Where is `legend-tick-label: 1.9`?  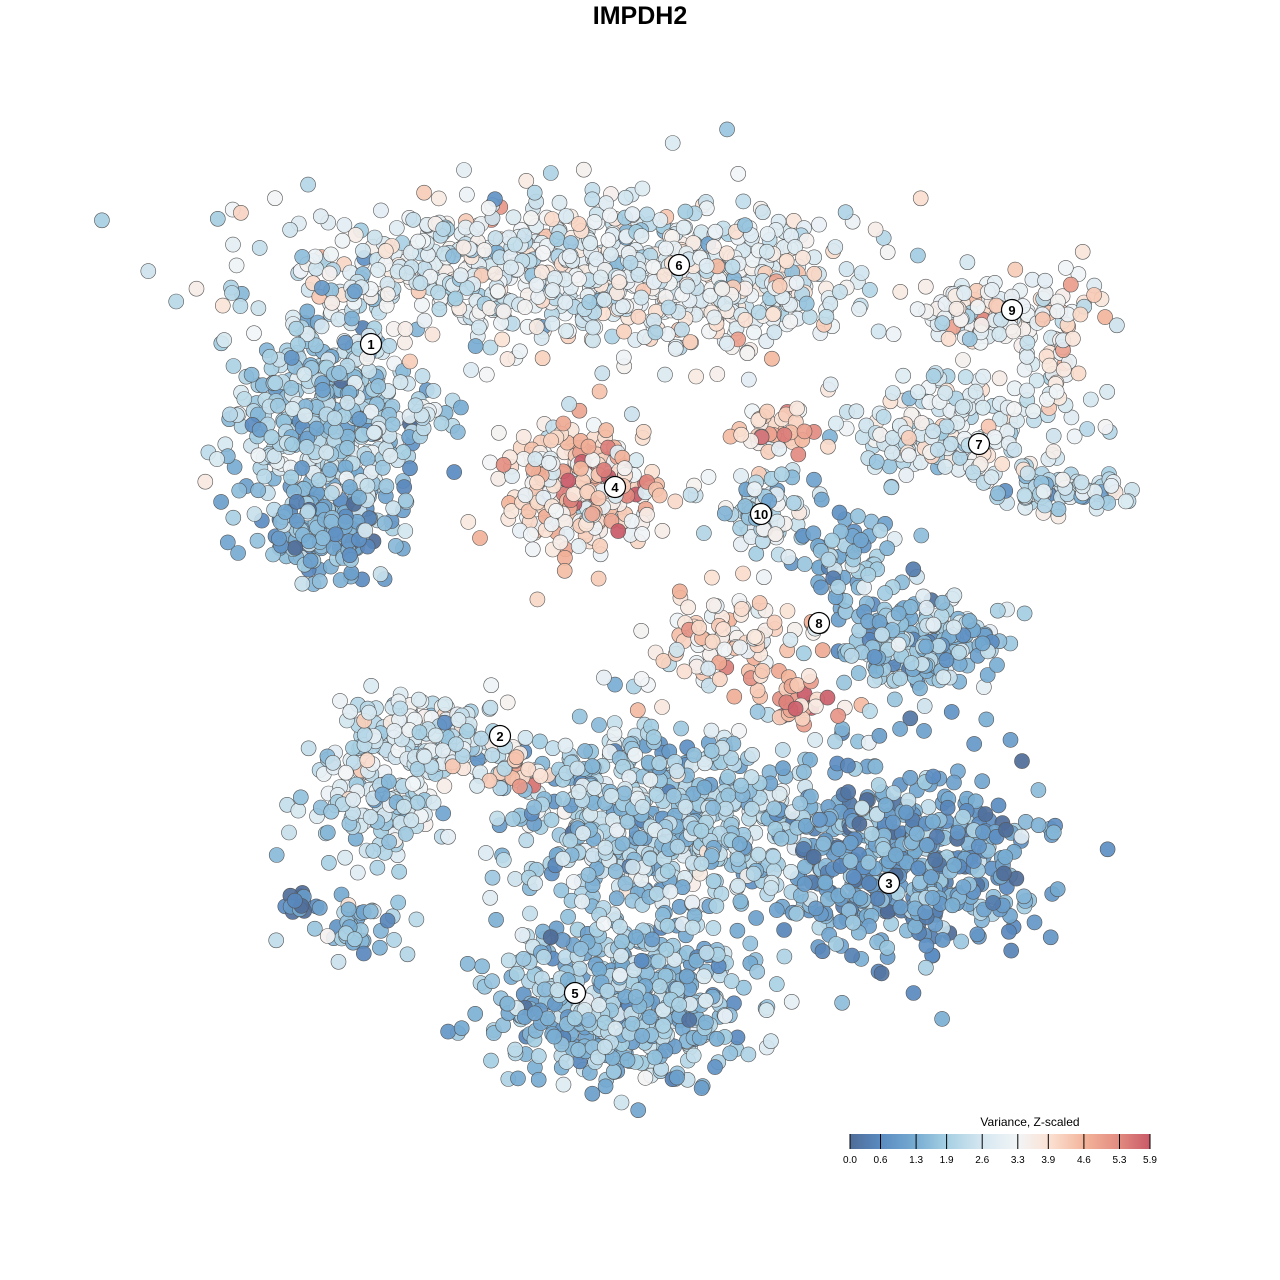
legend-tick-label: 1.9 is located at coordinates (947, 1160).